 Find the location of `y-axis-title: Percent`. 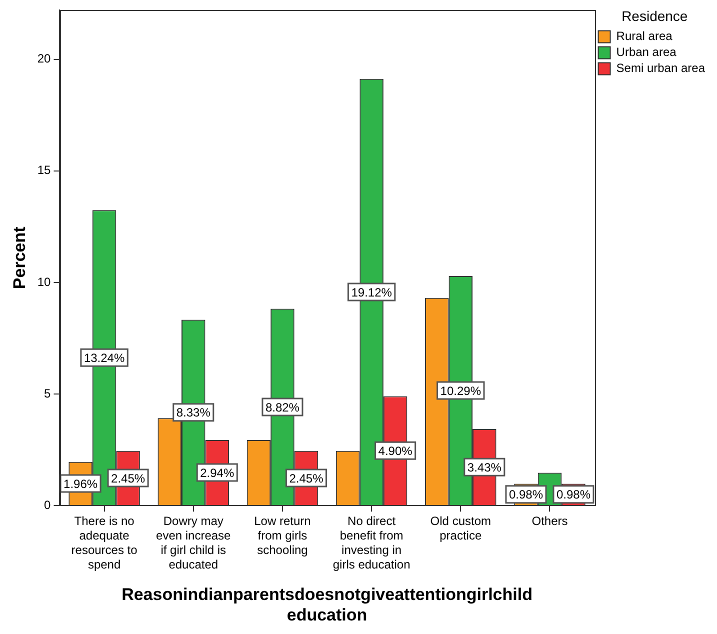

y-axis-title: Percent is located at coordinates (19, 258).